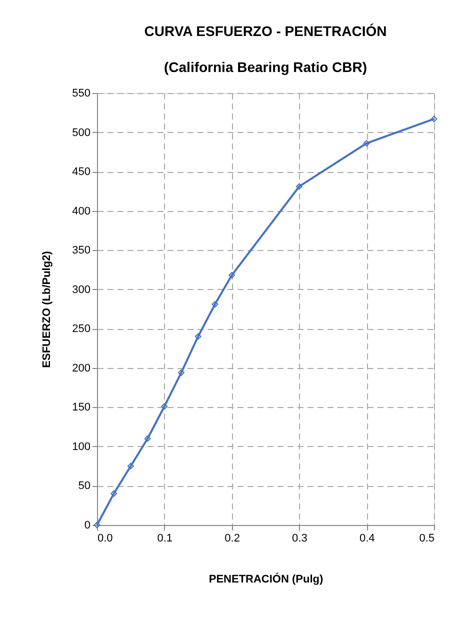 The image size is (462, 617). I want to click on y-tick-label: 50, so click(84, 486).